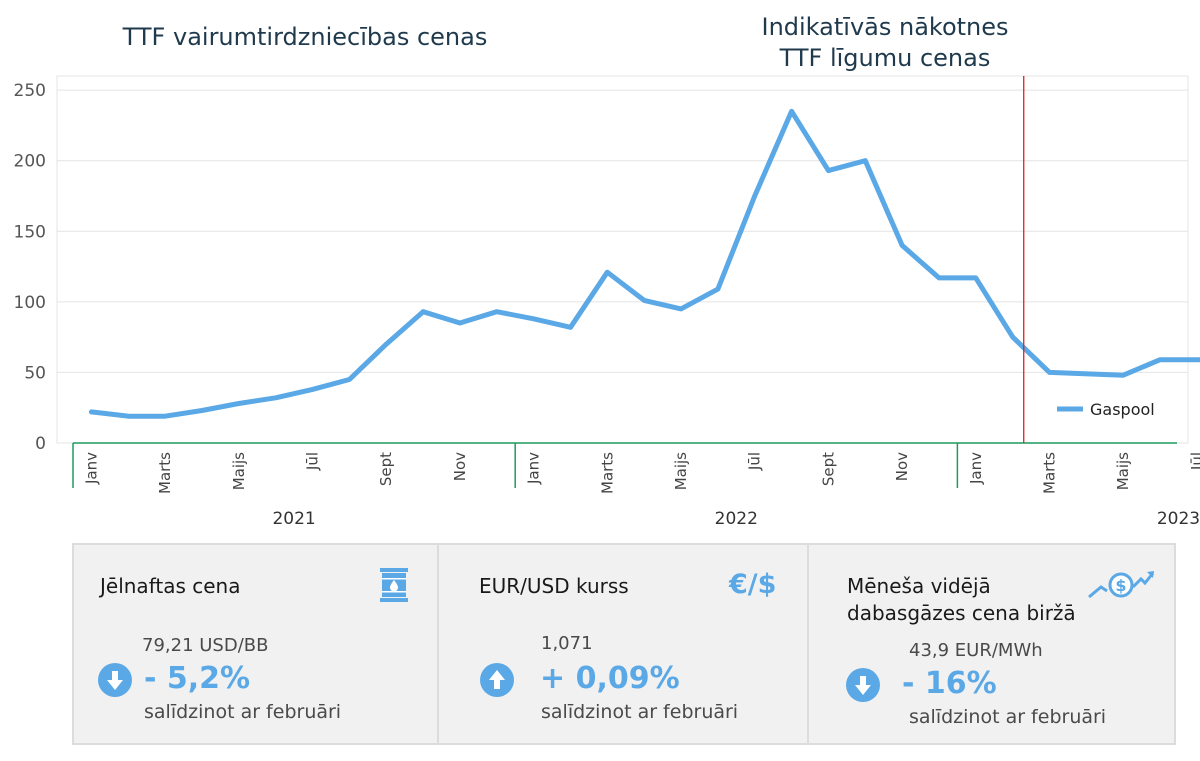 This screenshot has height=761, width=1200. Describe the element at coordinates (30, 91) in the screenshot. I see `y-tick-label: 250` at that location.